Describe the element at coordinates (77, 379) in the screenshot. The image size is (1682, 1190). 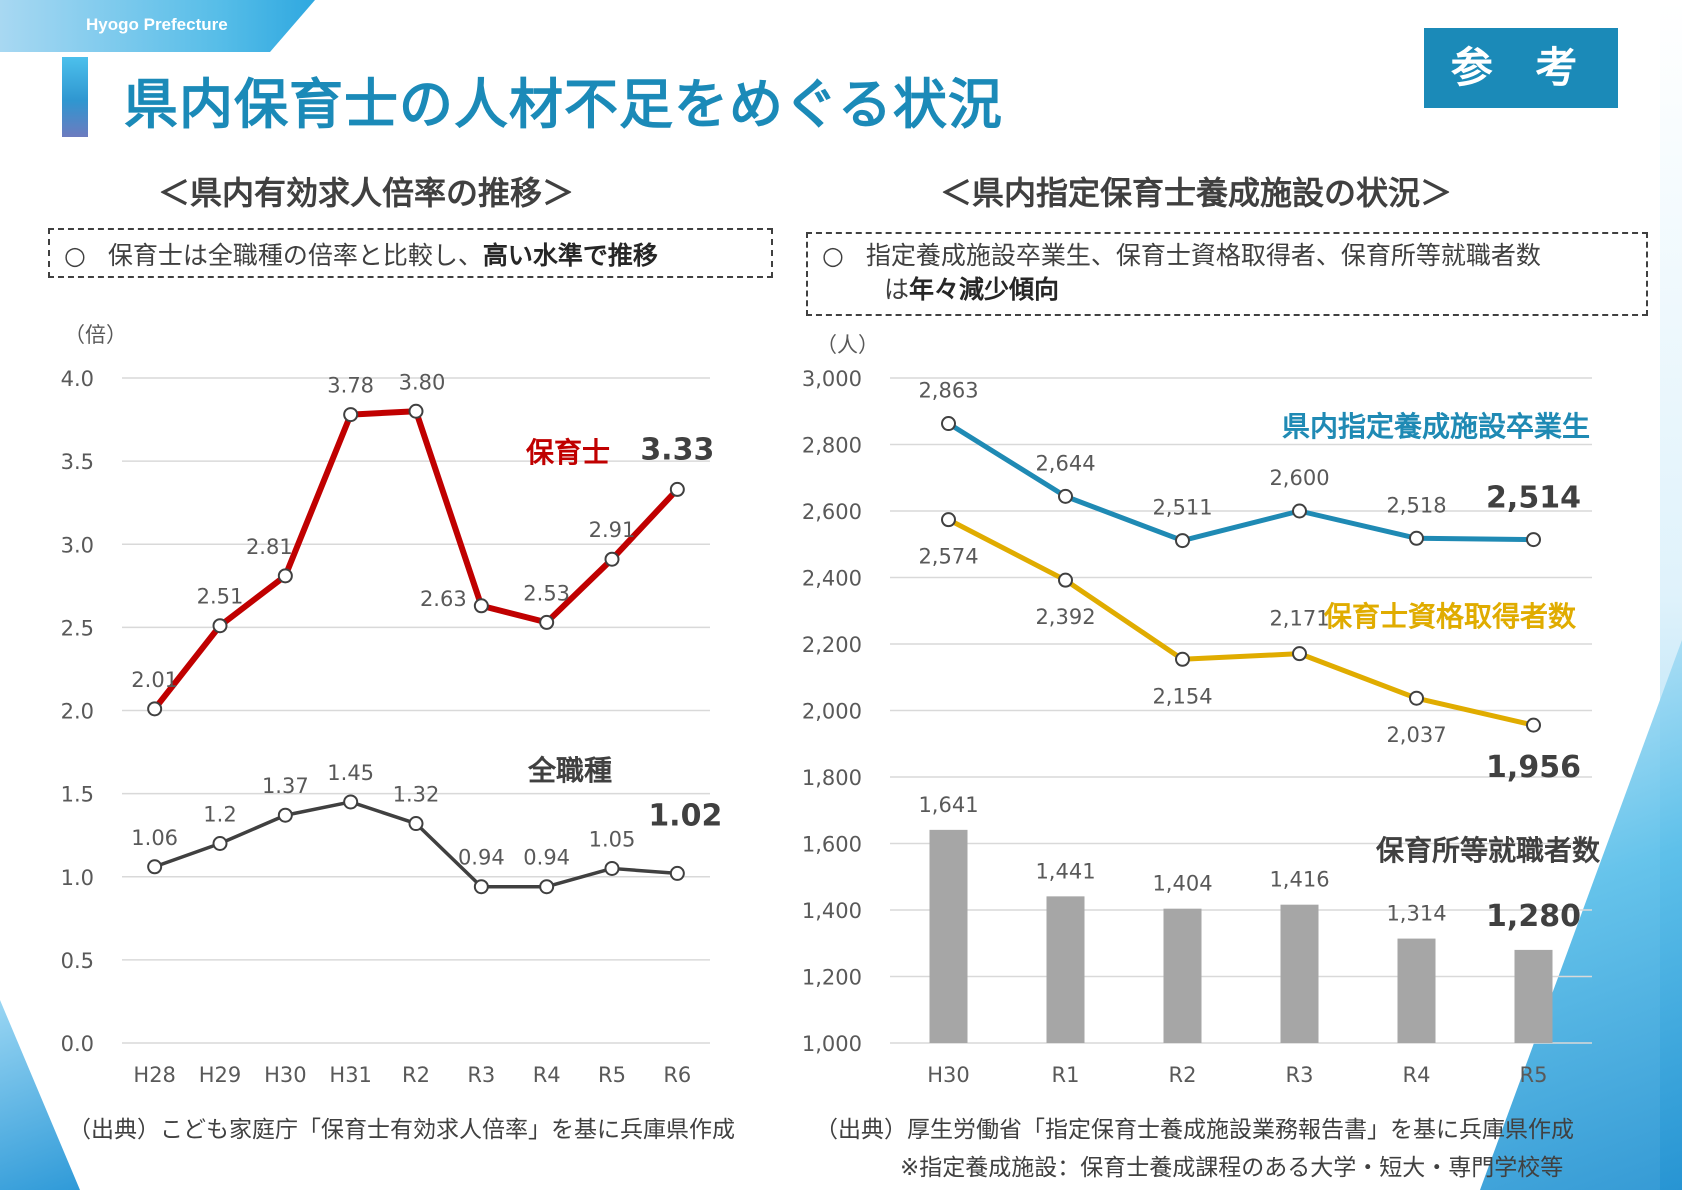
I see `left-y-tick: 4.0` at that location.